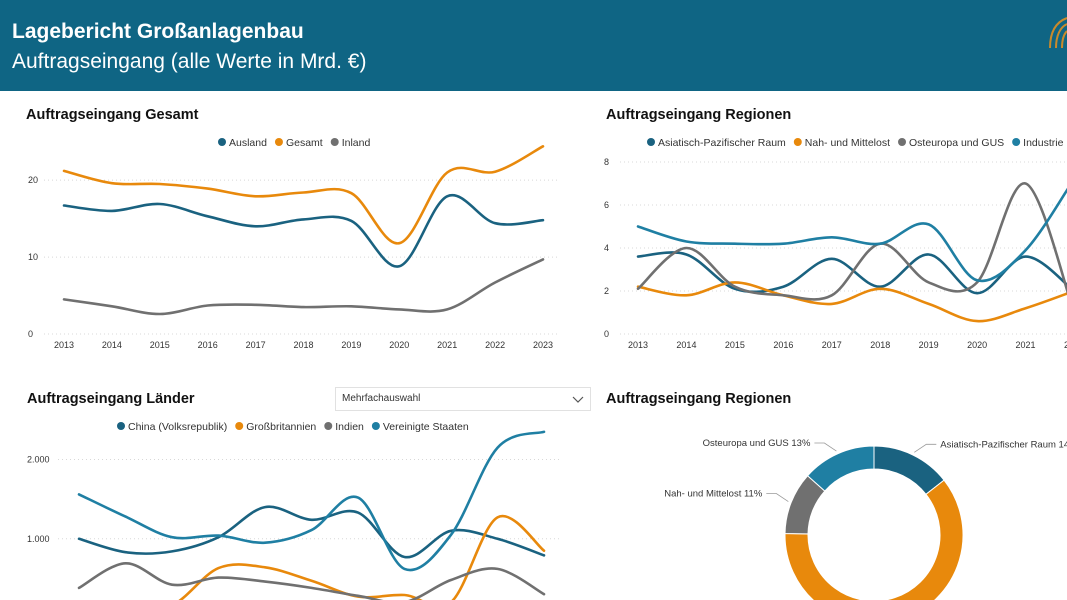  What do you see at coordinates (189, 61) in the screenshot?
I see `report-subtitle: Auftragseingang (alle Werte in Mrd. €)` at bounding box center [189, 61].